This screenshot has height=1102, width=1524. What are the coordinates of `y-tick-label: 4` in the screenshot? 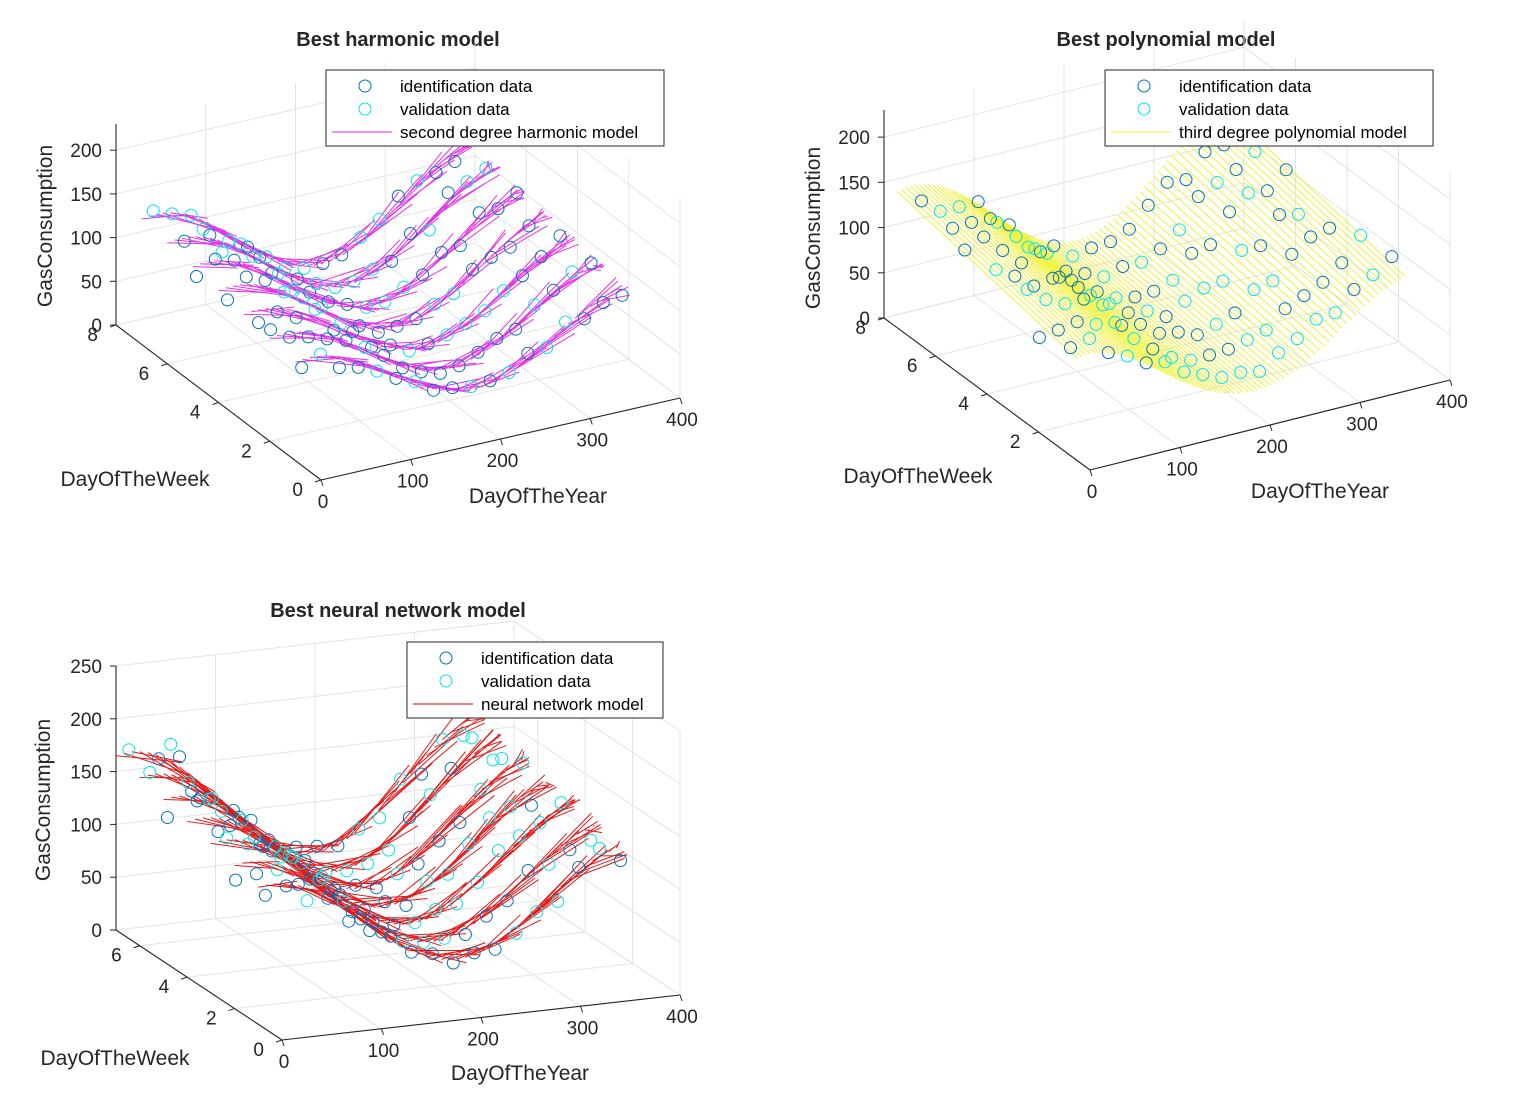 It's located at (164, 987).